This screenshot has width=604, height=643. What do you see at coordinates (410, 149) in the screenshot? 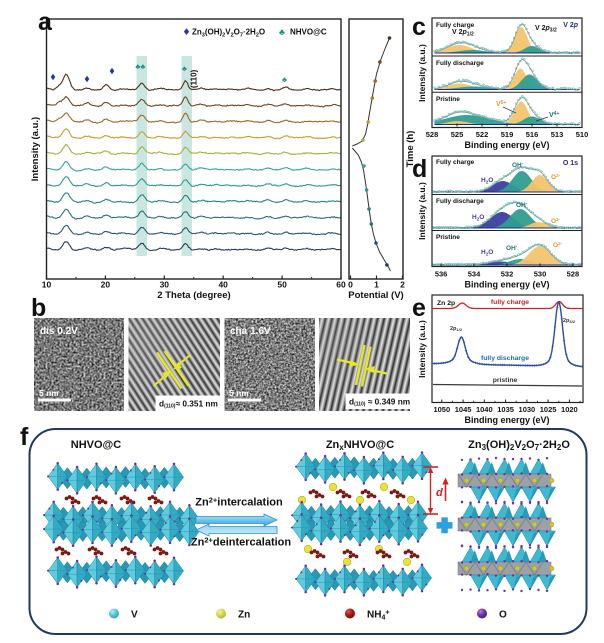
I see `svg-text: Time (h)` at bounding box center [410, 149].